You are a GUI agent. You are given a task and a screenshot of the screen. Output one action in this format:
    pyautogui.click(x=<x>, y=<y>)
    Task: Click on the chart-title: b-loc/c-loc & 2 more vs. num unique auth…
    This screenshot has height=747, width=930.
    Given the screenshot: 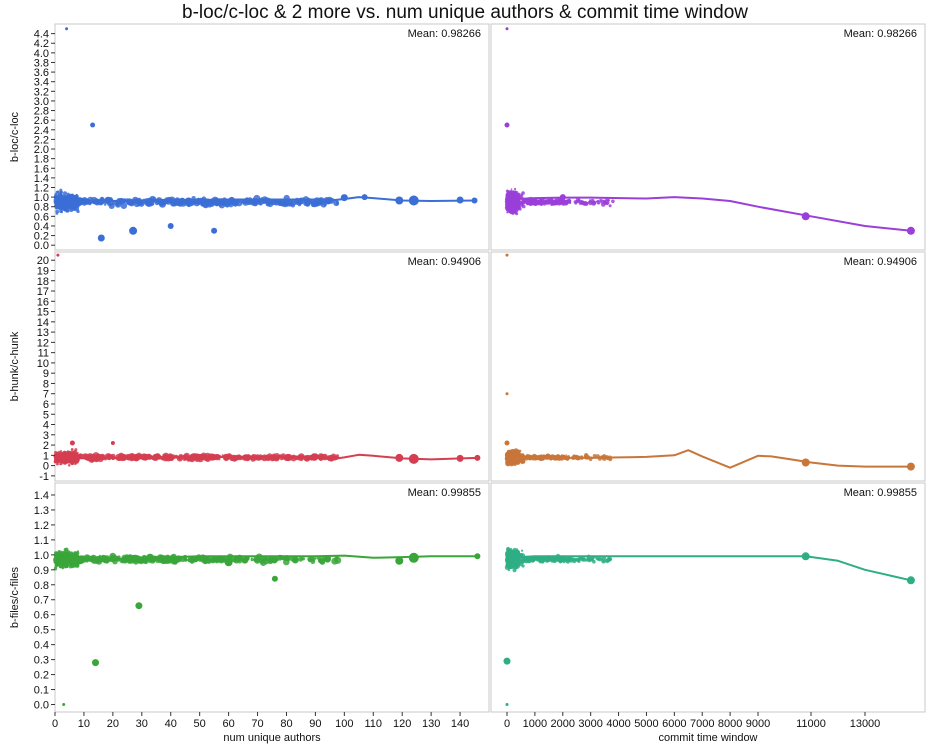 What is the action you would take?
    pyautogui.click(x=465, y=12)
    